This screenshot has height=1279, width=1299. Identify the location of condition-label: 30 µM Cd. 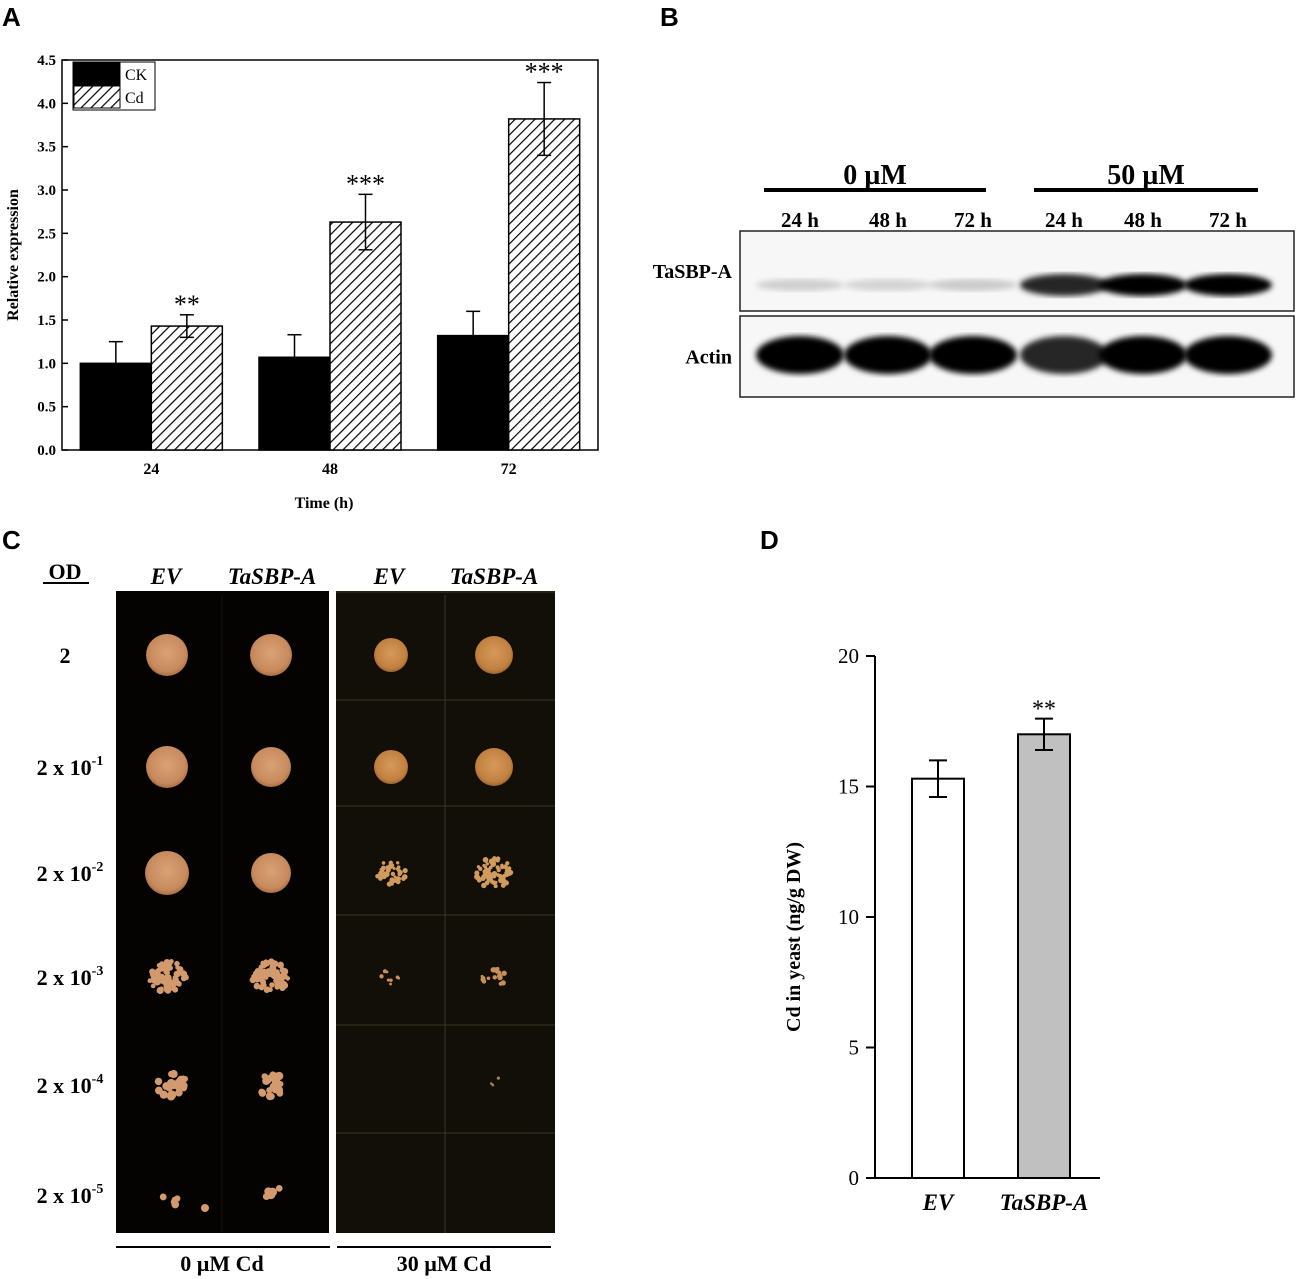
(444, 1263).